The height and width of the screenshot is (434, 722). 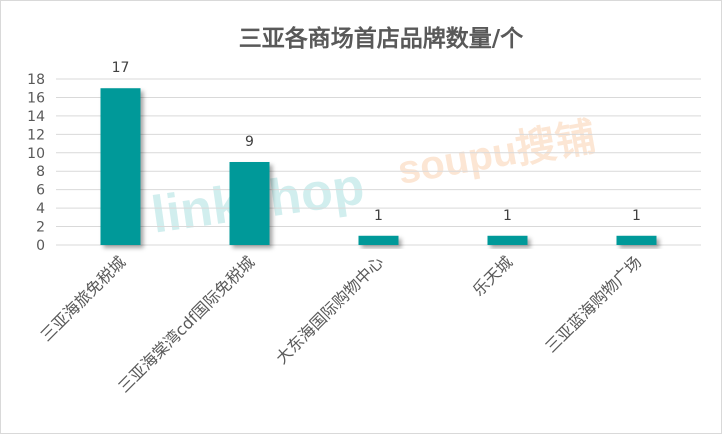 What do you see at coordinates (186, 324) in the screenshot?
I see `x-tick-label: 三亚海棠湾cdf国际免税城` at bounding box center [186, 324].